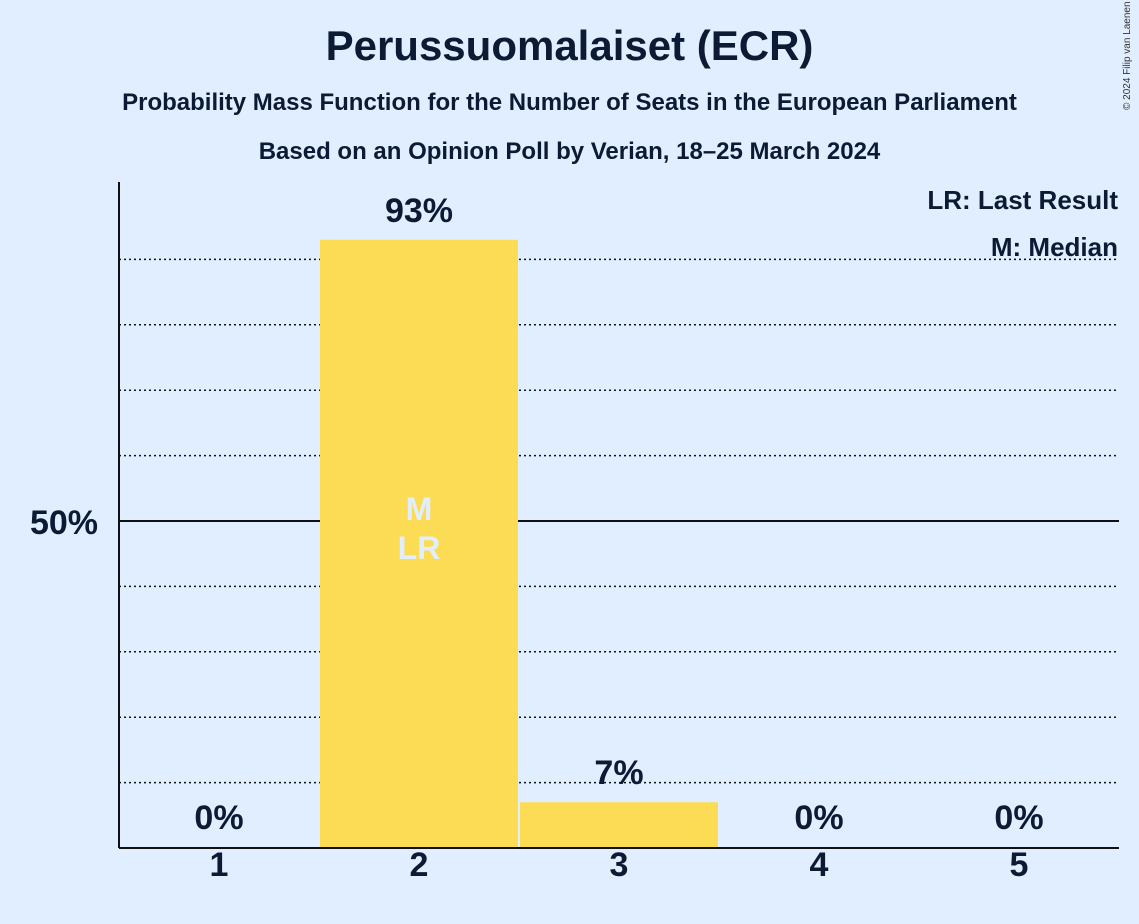 This screenshot has height=924, width=1139. I want to click on x-tick-label: 1, so click(219, 865).